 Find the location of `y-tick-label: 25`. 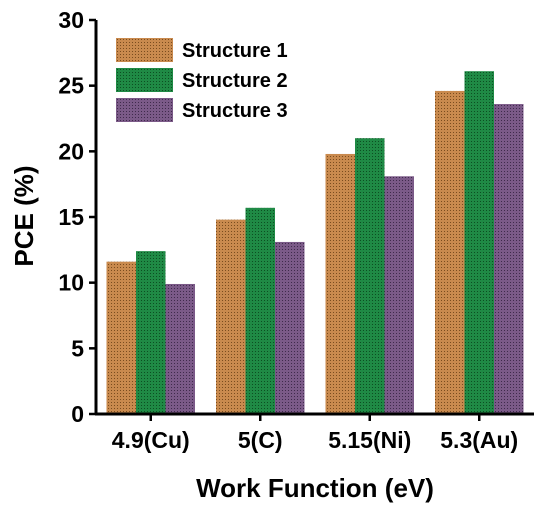

y-tick-label: 25 is located at coordinates (71, 86).